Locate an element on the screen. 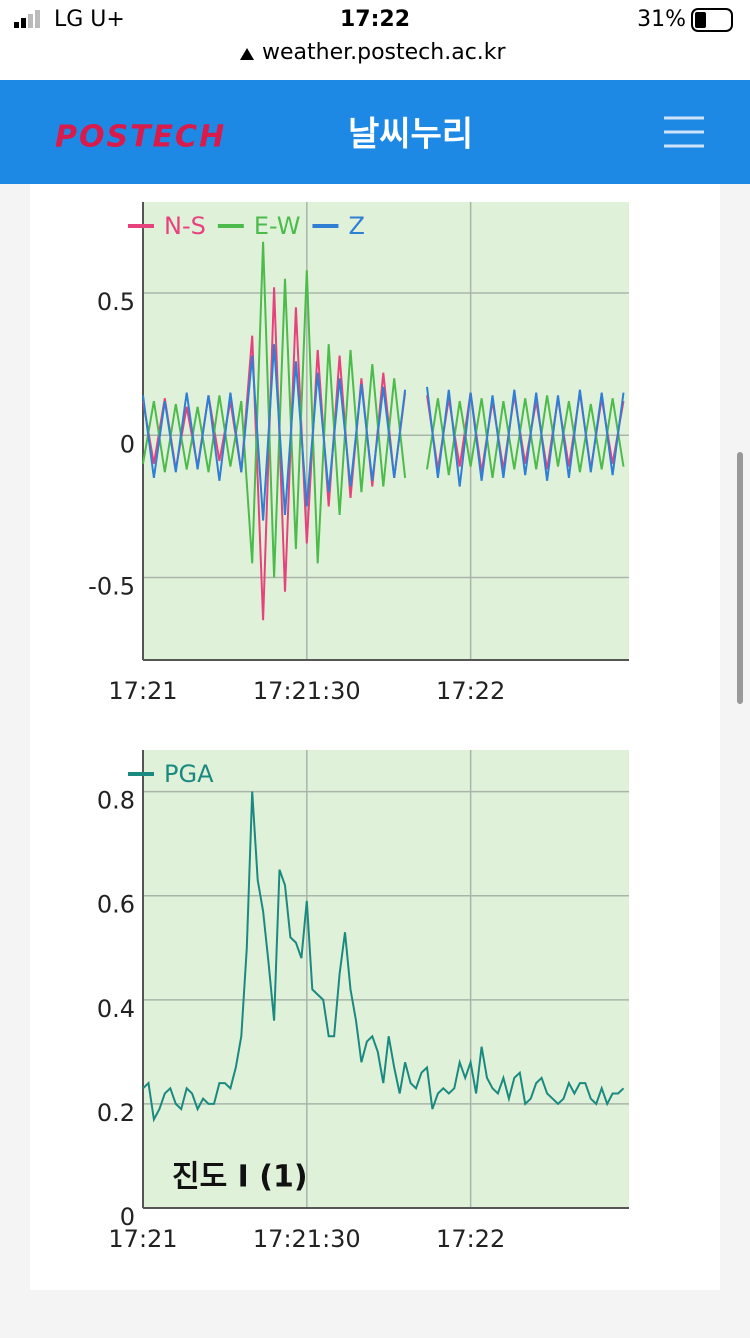 This screenshot has height=1338, width=750. battery-level is located at coordinates (700, 20).